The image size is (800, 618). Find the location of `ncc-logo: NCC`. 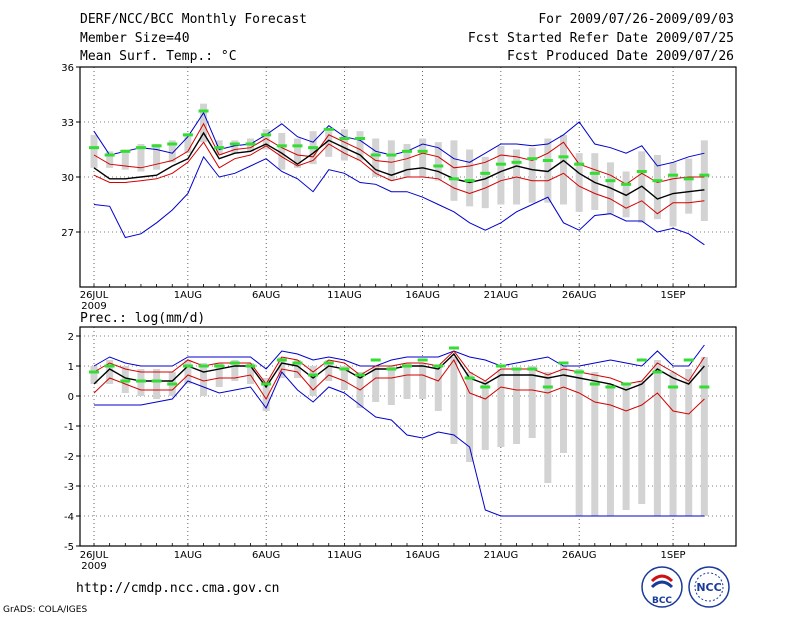

ncc-logo: NCC is located at coordinates (709, 587).